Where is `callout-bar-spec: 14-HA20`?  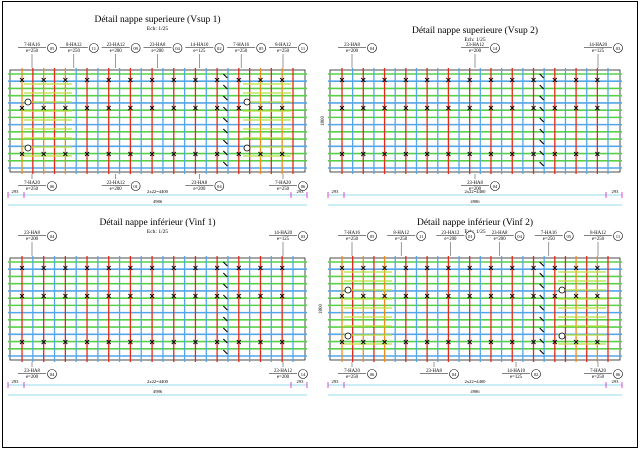 callout-bar-spec: 14-HA20 is located at coordinates (283, 233).